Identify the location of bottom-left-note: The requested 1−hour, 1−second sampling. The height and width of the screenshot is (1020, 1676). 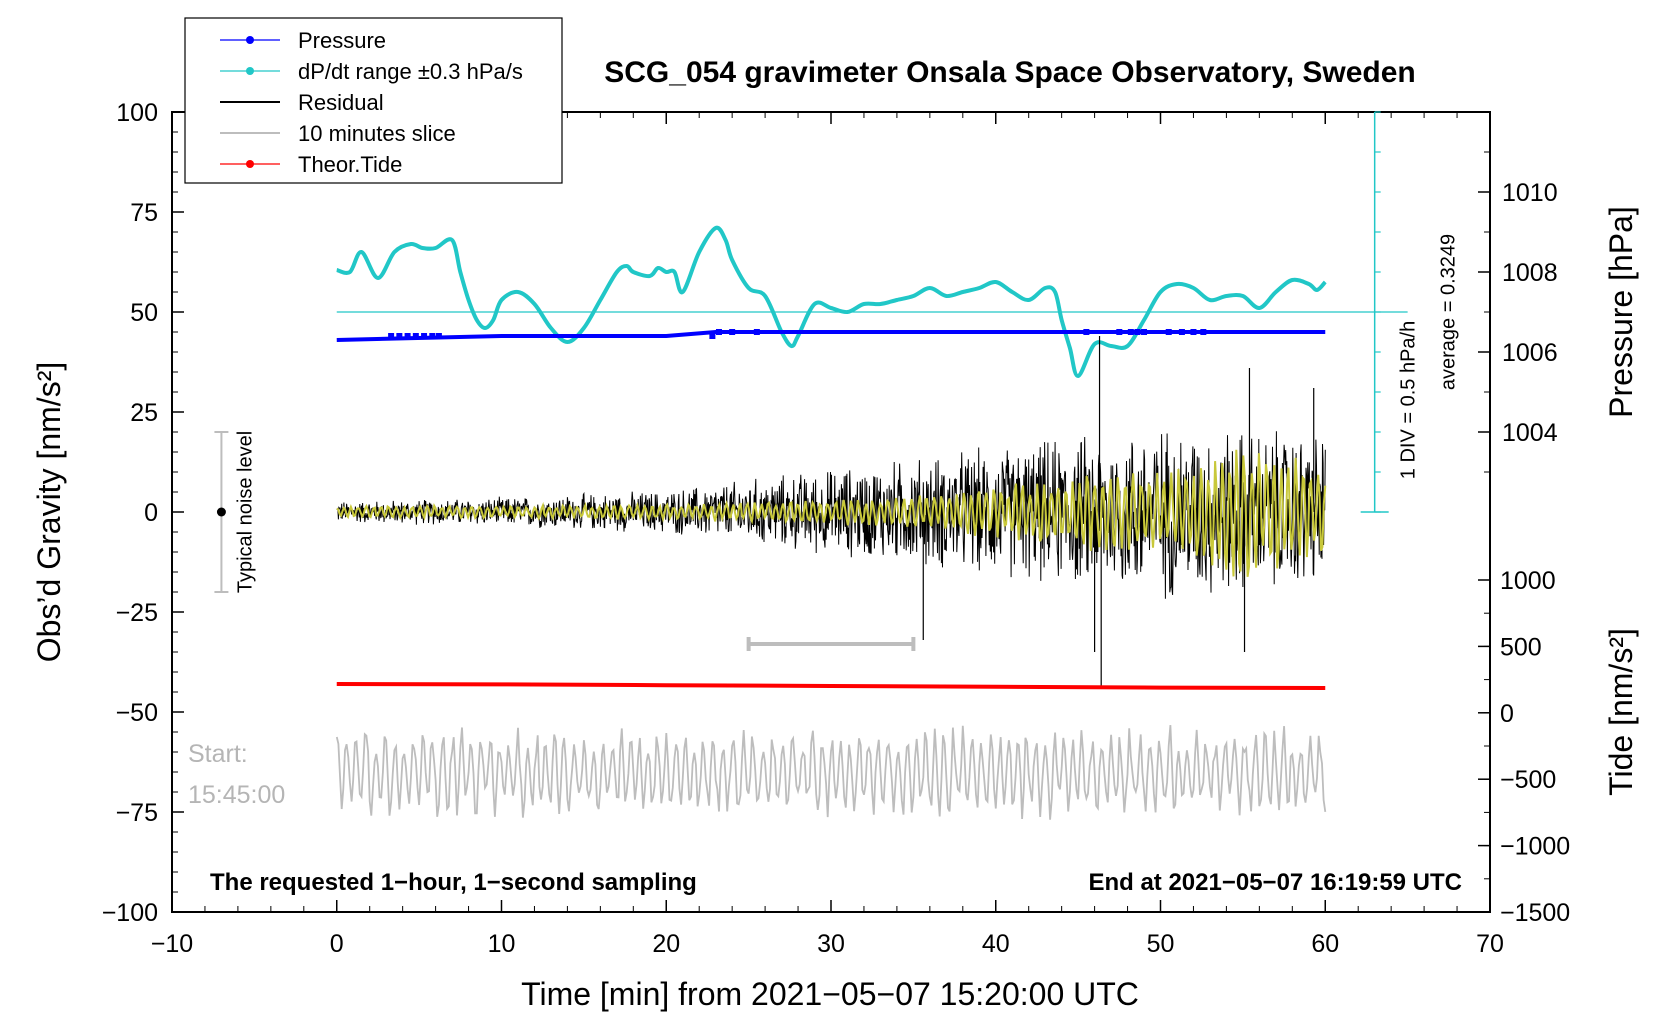
(453, 882).